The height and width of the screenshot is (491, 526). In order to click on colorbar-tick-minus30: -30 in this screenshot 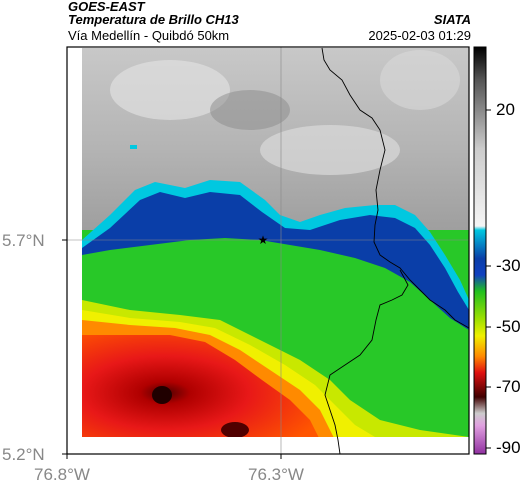, I will do `click(508, 265)`.